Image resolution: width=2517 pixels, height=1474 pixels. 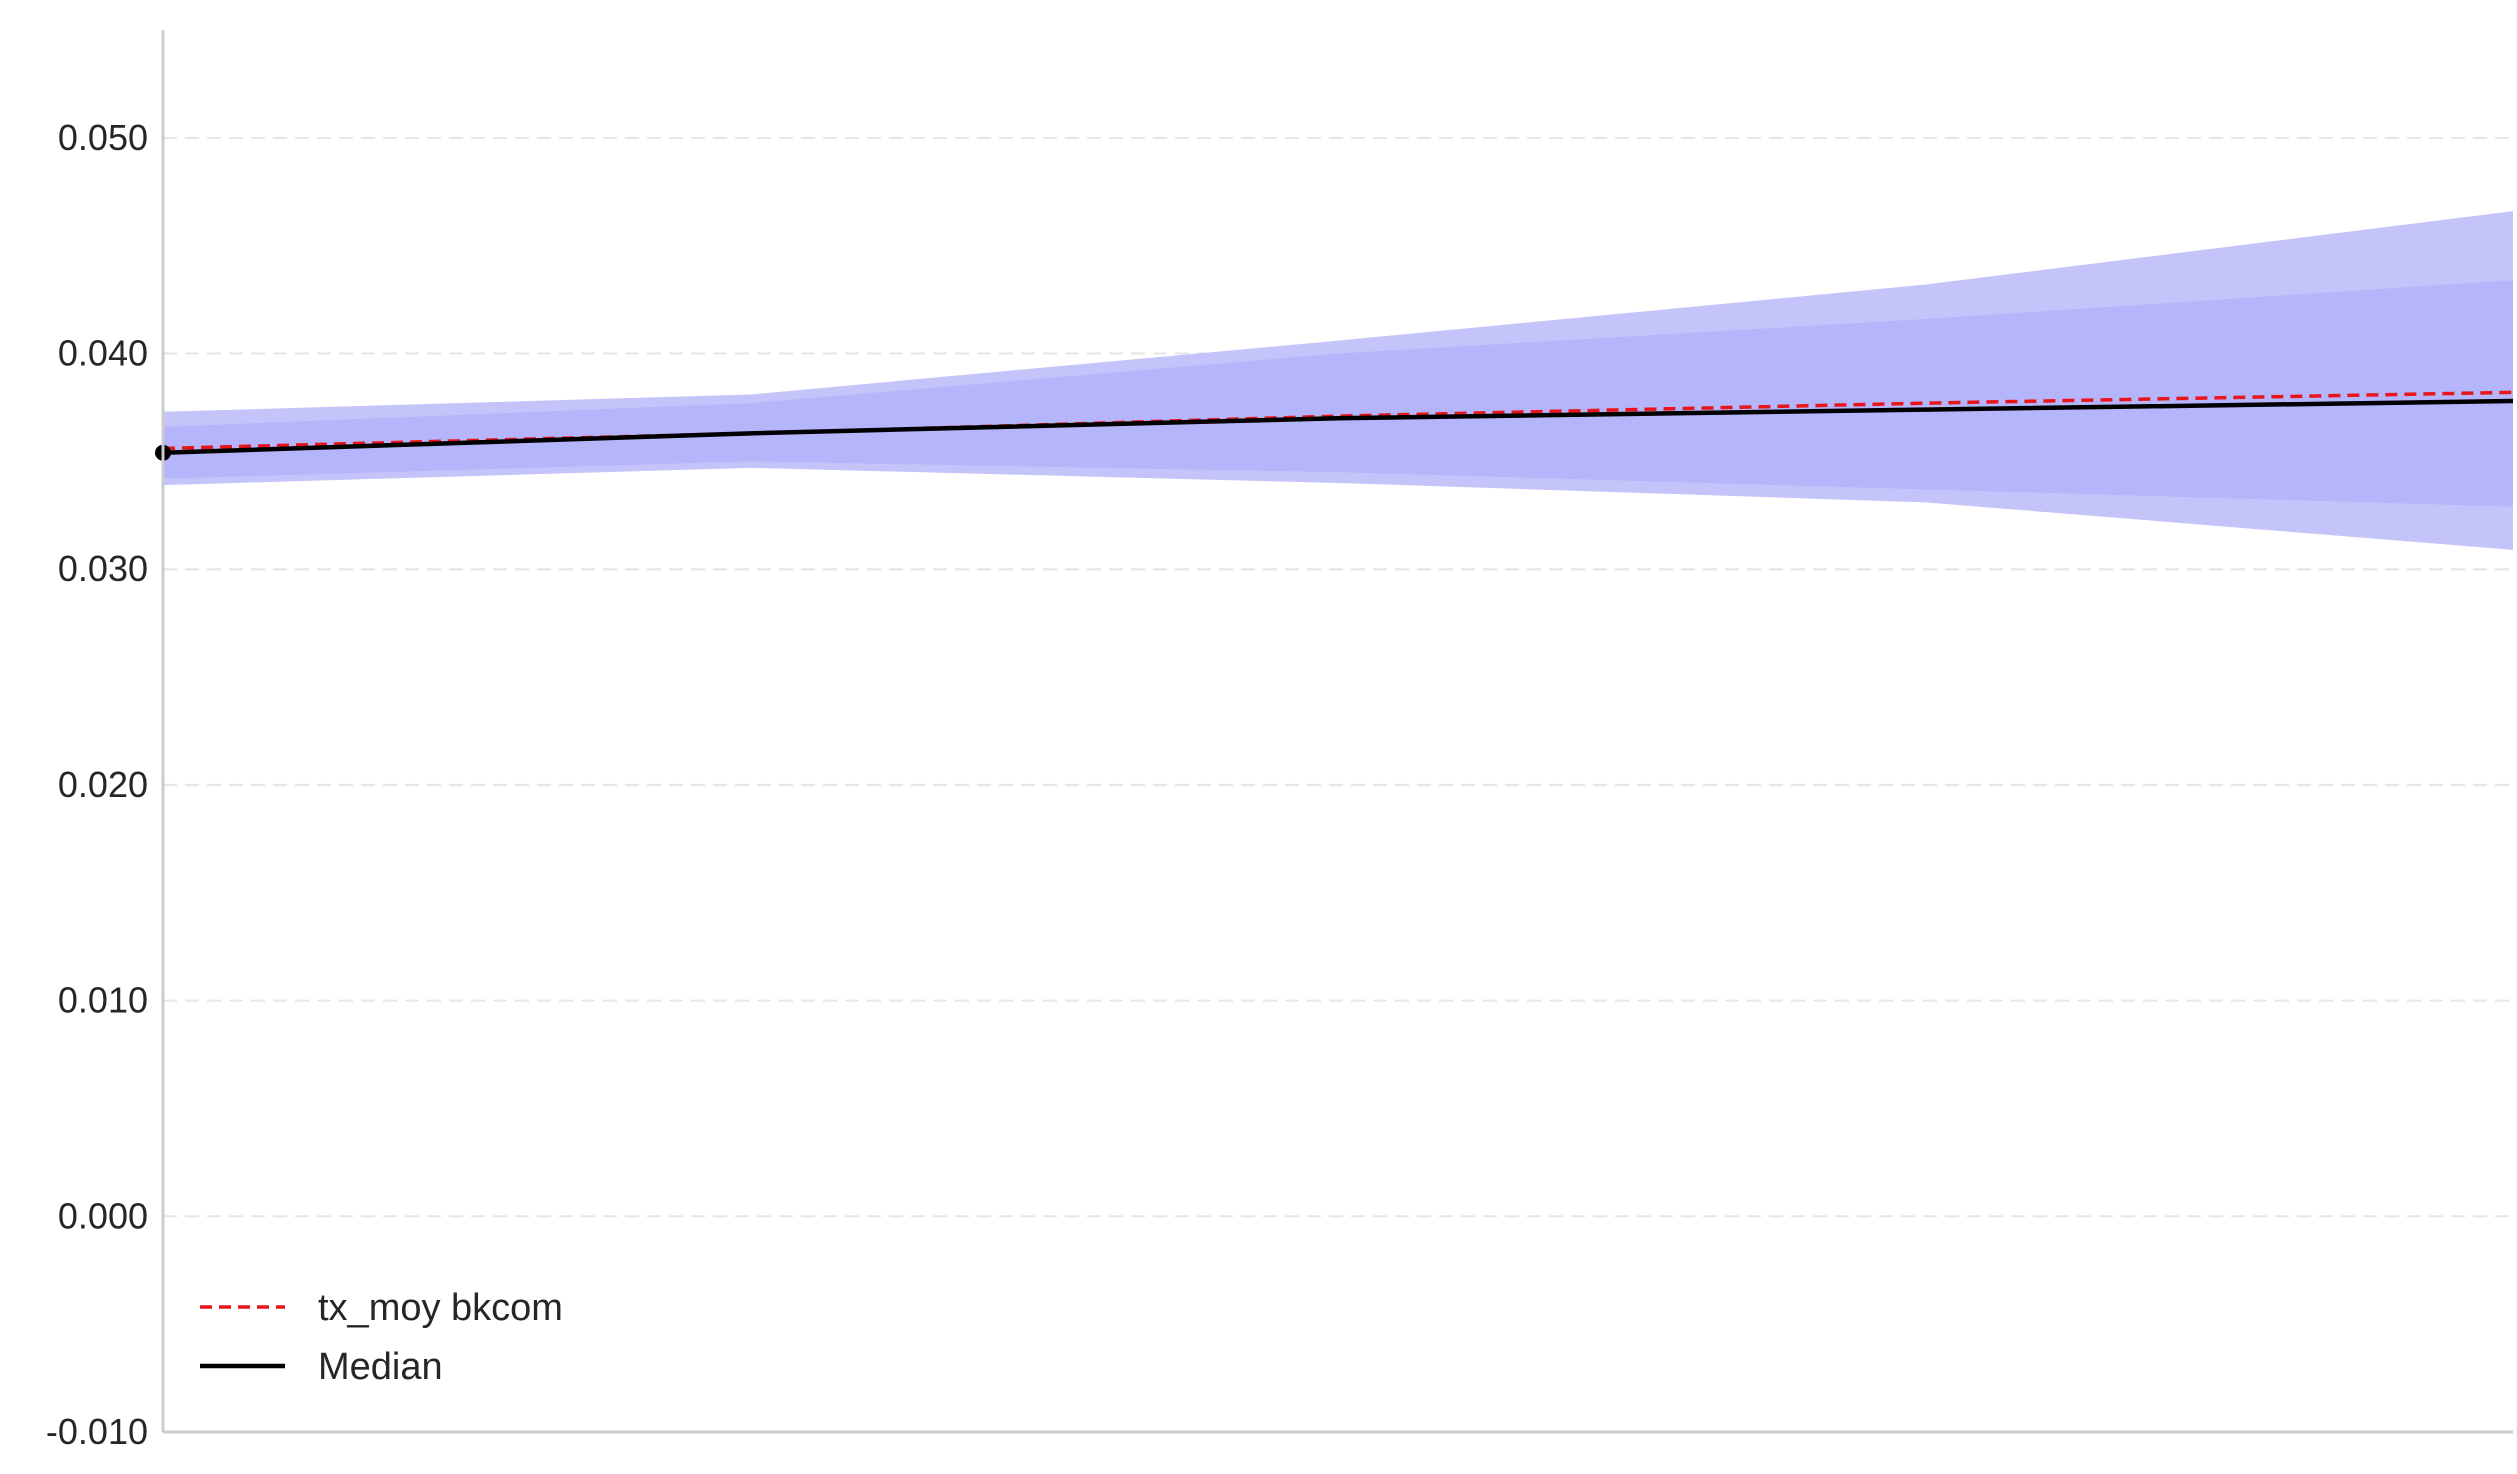 What do you see at coordinates (381, 1337) in the screenshot?
I see `legend: tx_moy bkcom Median` at bounding box center [381, 1337].